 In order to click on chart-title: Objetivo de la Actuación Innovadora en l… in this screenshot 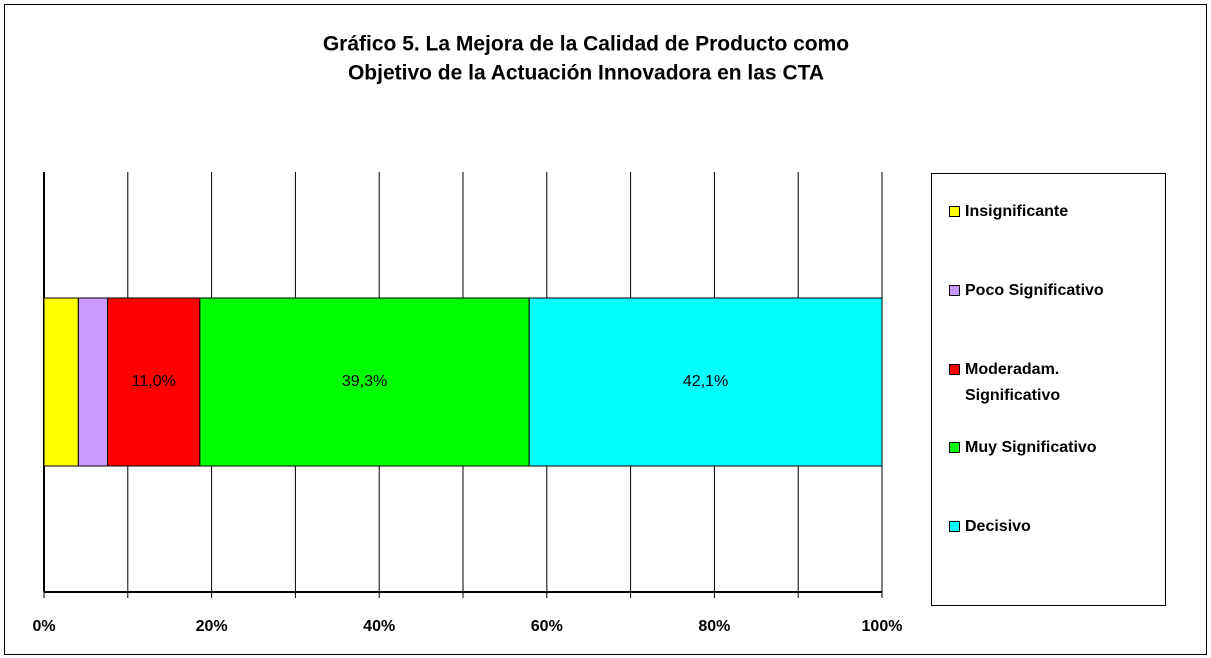, I will do `click(586, 73)`.